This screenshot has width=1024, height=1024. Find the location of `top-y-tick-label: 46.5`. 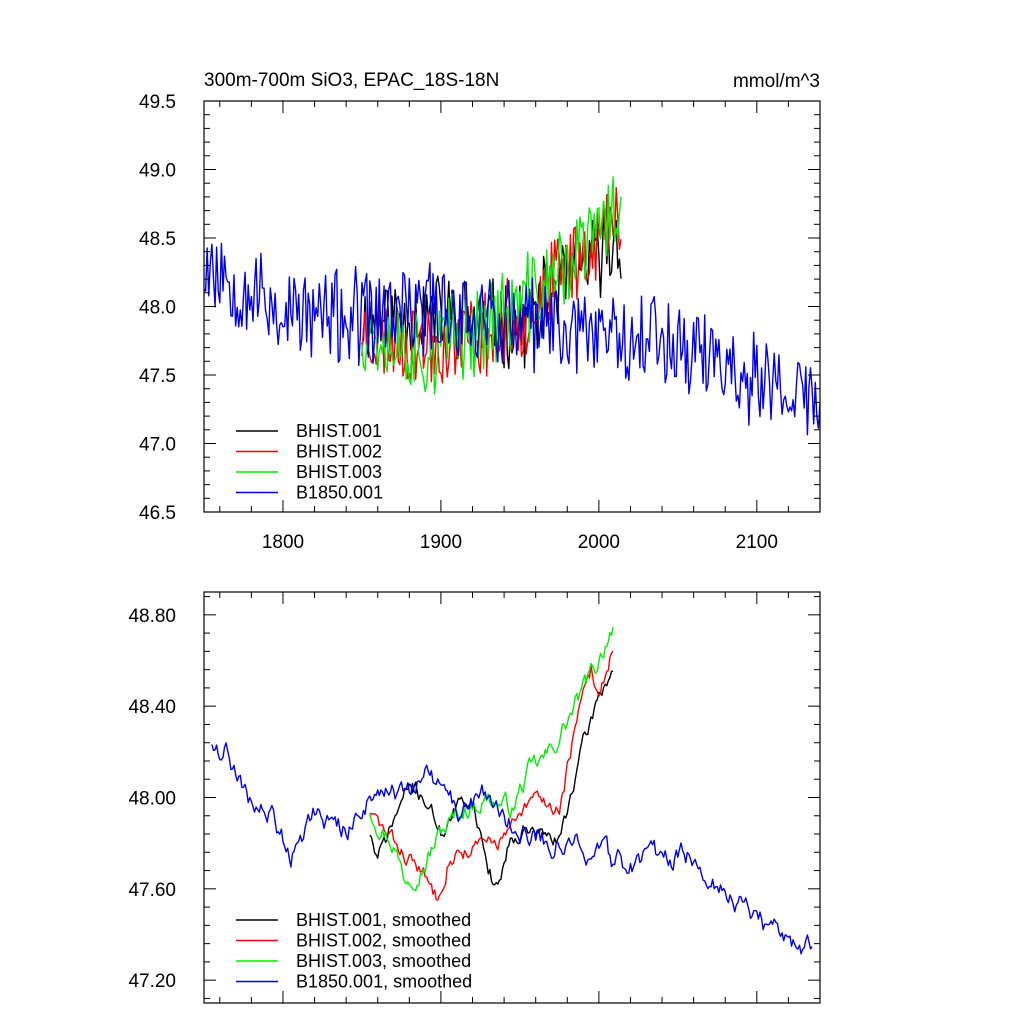

top-y-tick-label: 46.5 is located at coordinates (157, 513).